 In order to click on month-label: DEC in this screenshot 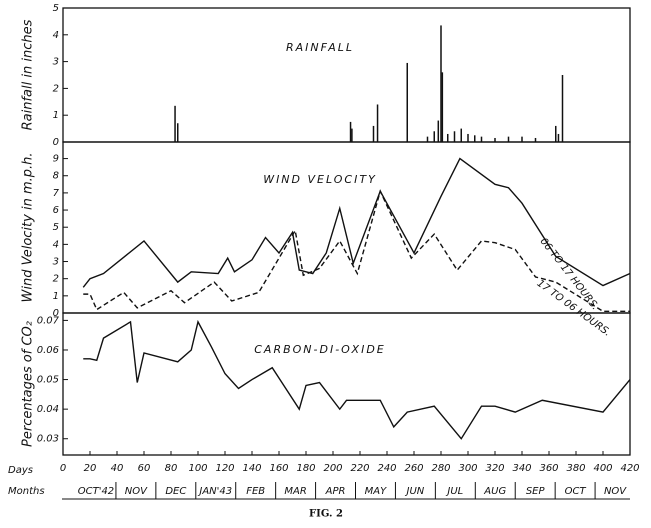, I will do `click(175, 491)`.